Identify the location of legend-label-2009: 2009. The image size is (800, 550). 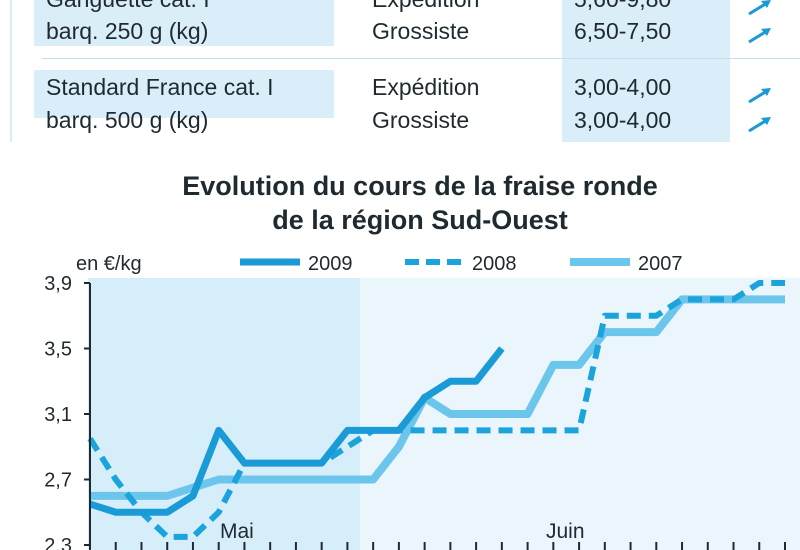
(330, 264).